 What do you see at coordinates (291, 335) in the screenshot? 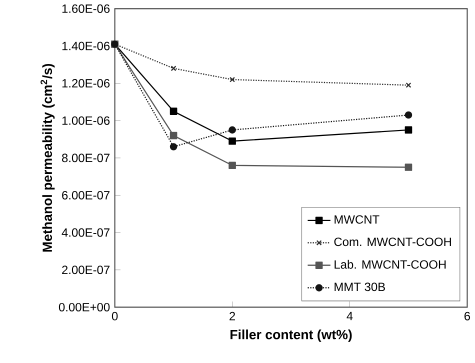
I see `x-axis-title: Filler content (wt%)` at bounding box center [291, 335].